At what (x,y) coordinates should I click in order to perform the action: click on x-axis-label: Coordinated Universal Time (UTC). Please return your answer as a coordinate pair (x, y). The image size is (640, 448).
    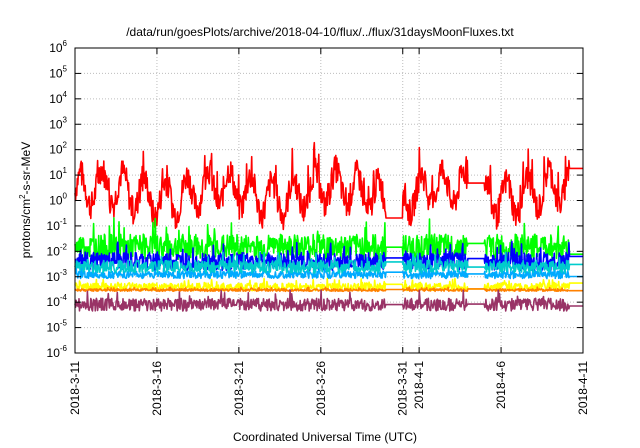
    Looking at the image, I should click on (325, 437).